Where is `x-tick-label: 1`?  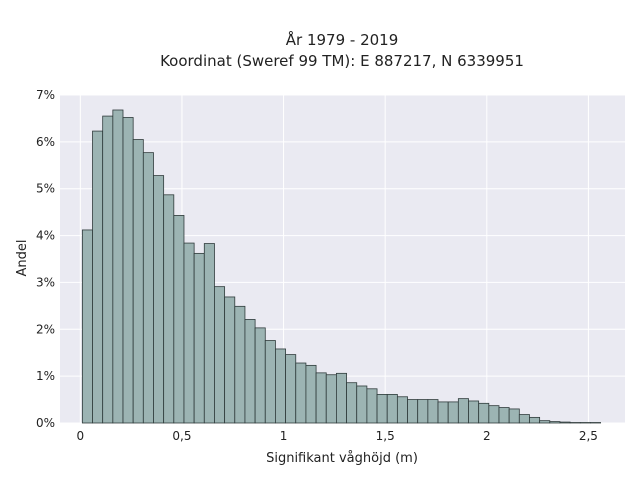 x-tick-label: 1 is located at coordinates (284, 436).